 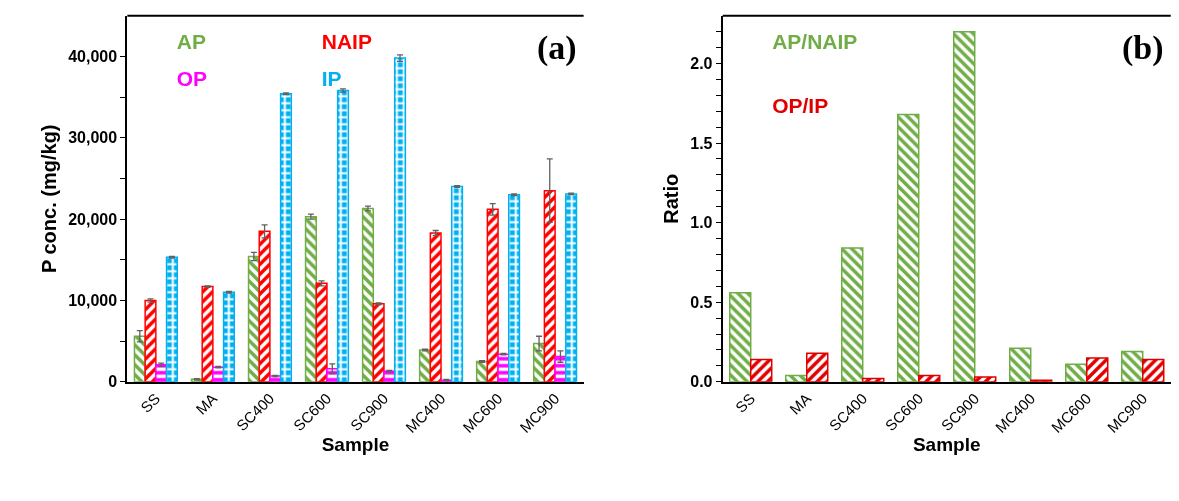 What do you see at coordinates (800, 105) in the screenshot?
I see `text: OP/IP` at bounding box center [800, 105].